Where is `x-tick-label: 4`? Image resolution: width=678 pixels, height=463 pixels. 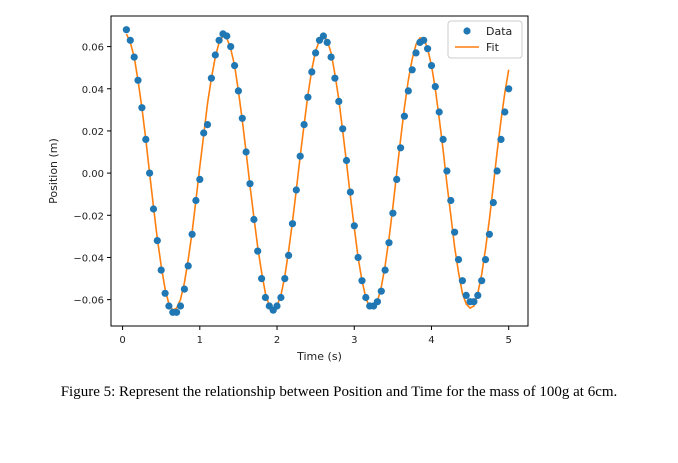 x-tick-label: 4 is located at coordinates (431, 340).